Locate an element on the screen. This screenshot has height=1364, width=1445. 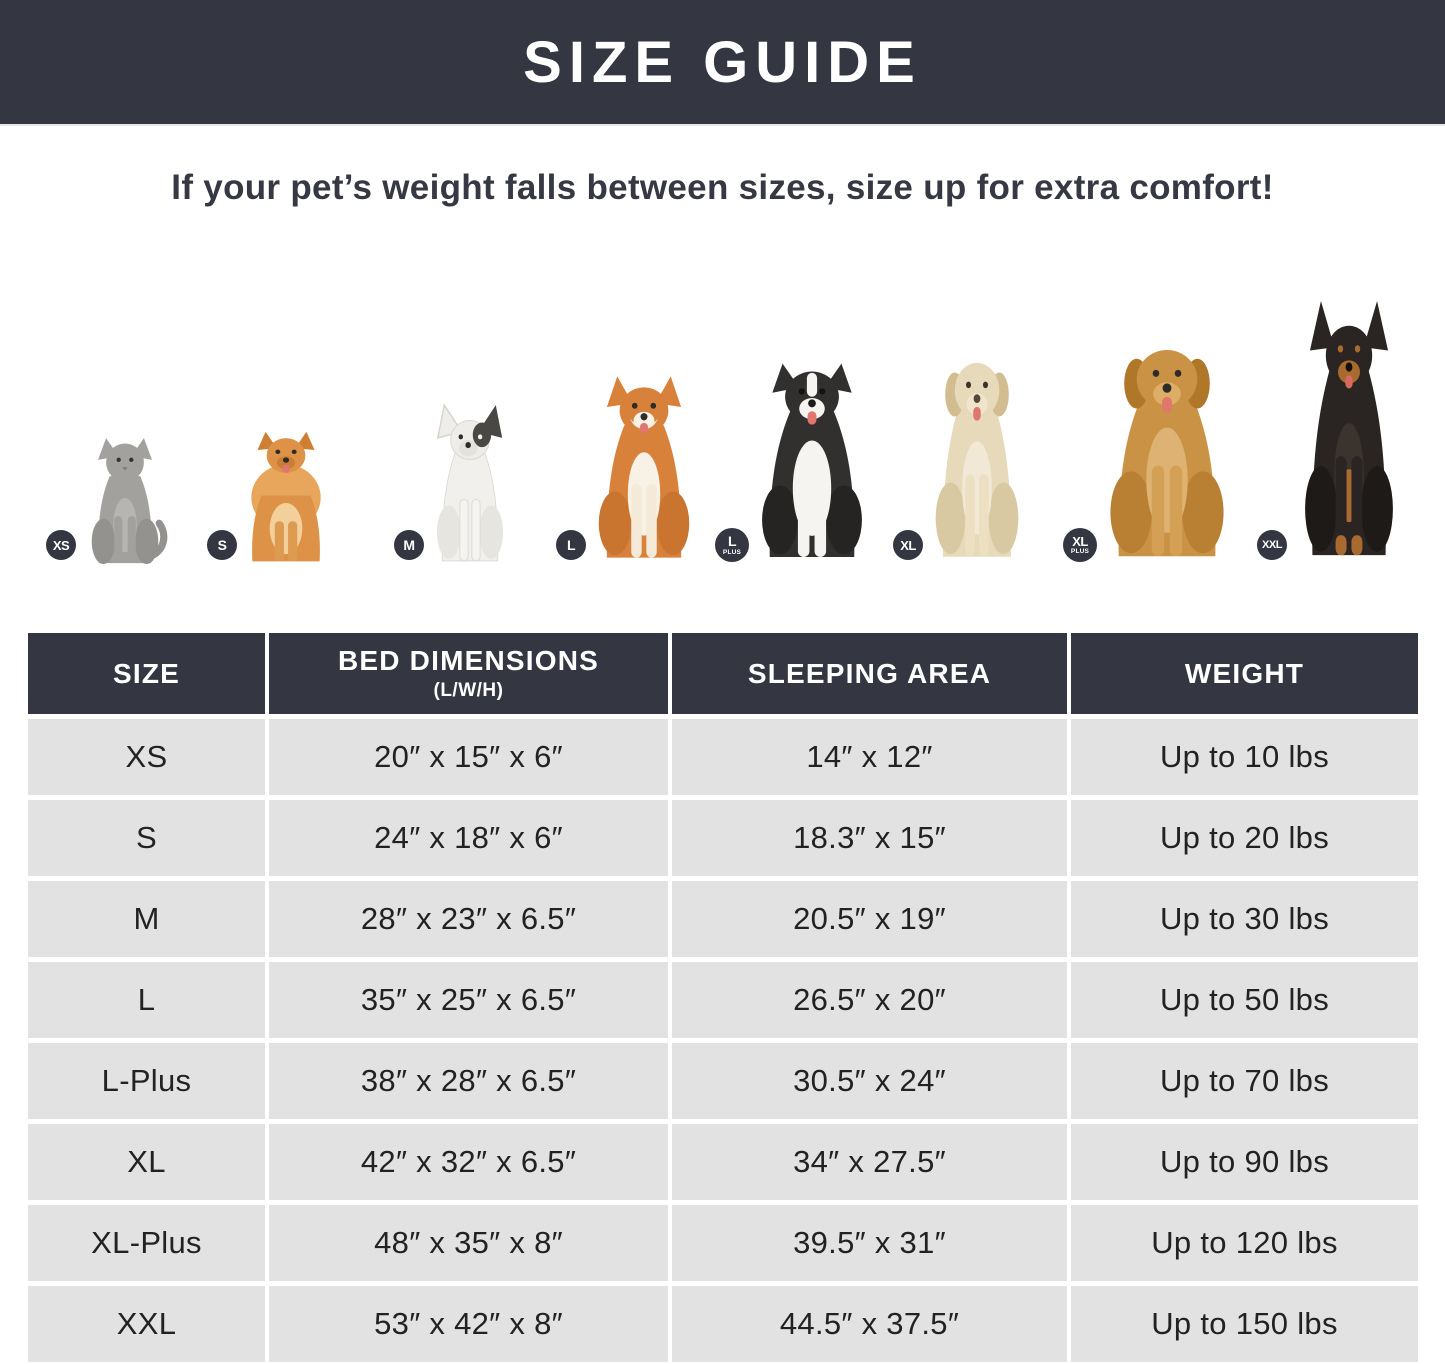
pet-group-l-plus: L PLUS is located at coordinates (796, 458).